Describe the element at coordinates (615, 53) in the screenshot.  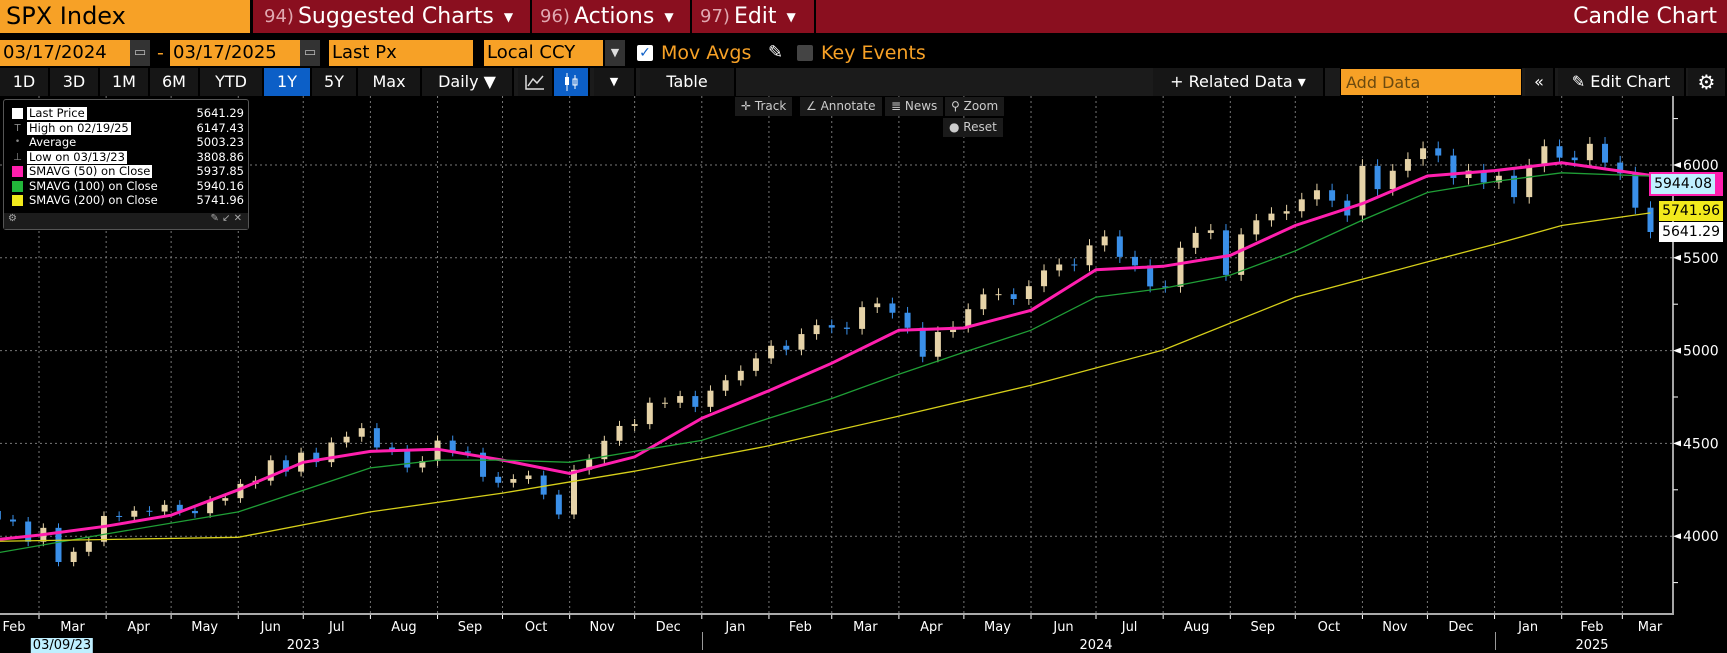
I see `currency-dropdown-icon: ▼` at that location.